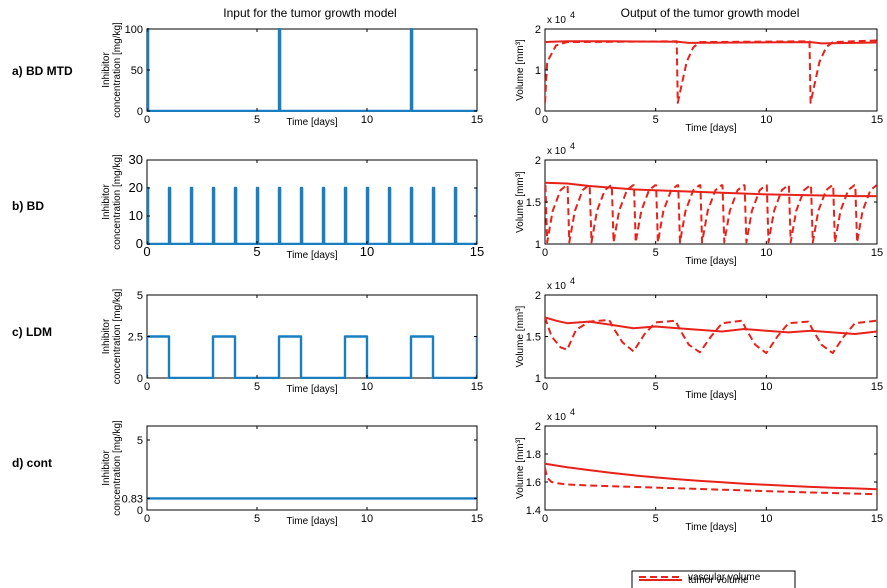  I want to click on y-tick-label: 100, so click(134, 30).